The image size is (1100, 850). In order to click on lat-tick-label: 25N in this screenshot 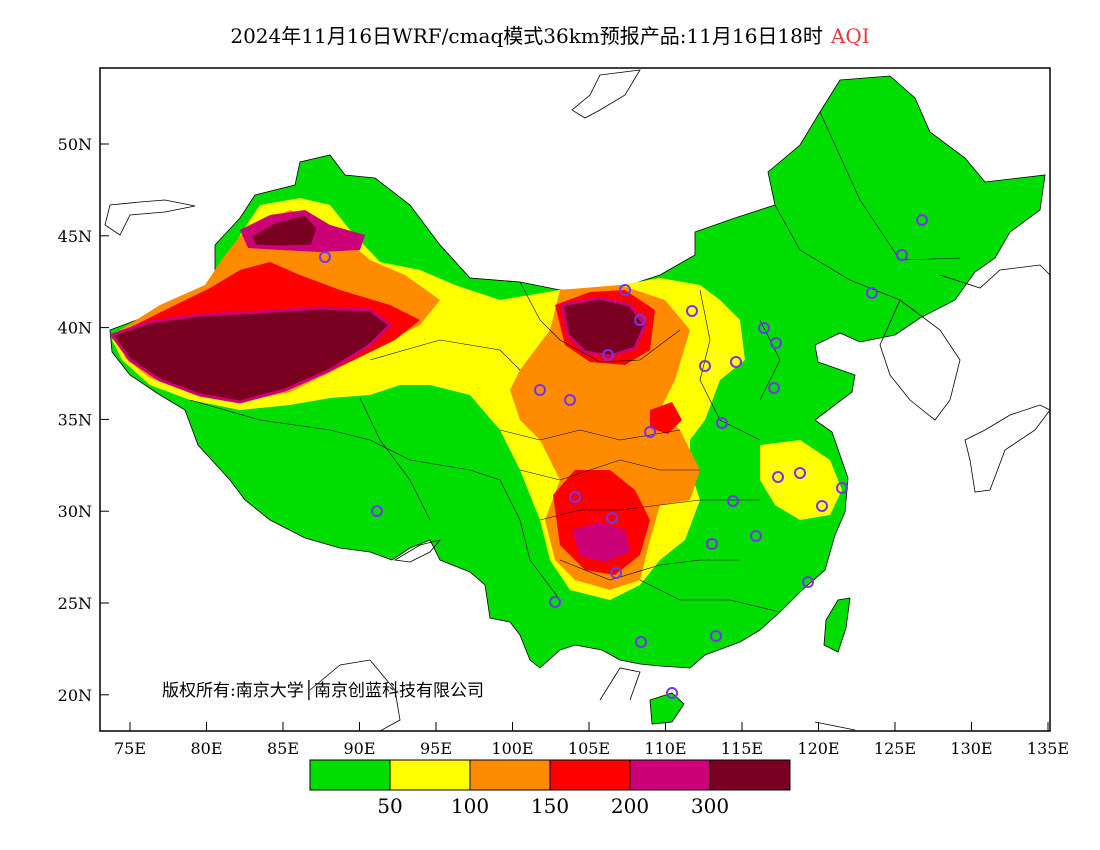, I will do `click(75, 603)`.